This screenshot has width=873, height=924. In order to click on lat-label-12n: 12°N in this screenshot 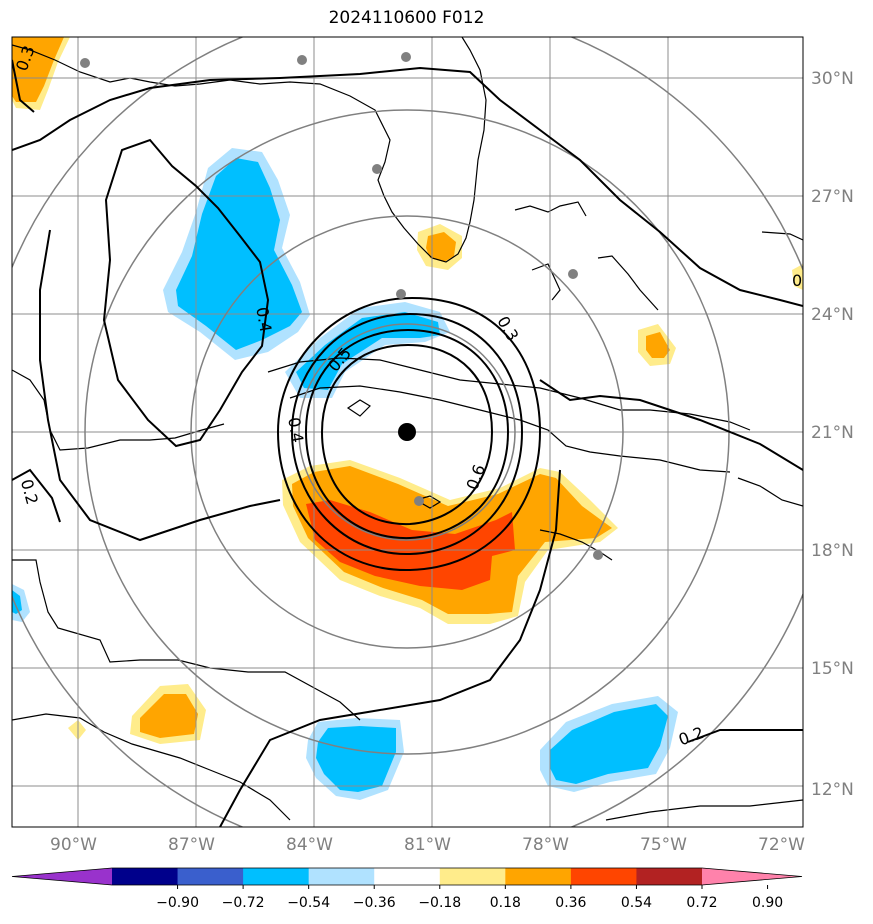, I will do `click(832, 790)`.